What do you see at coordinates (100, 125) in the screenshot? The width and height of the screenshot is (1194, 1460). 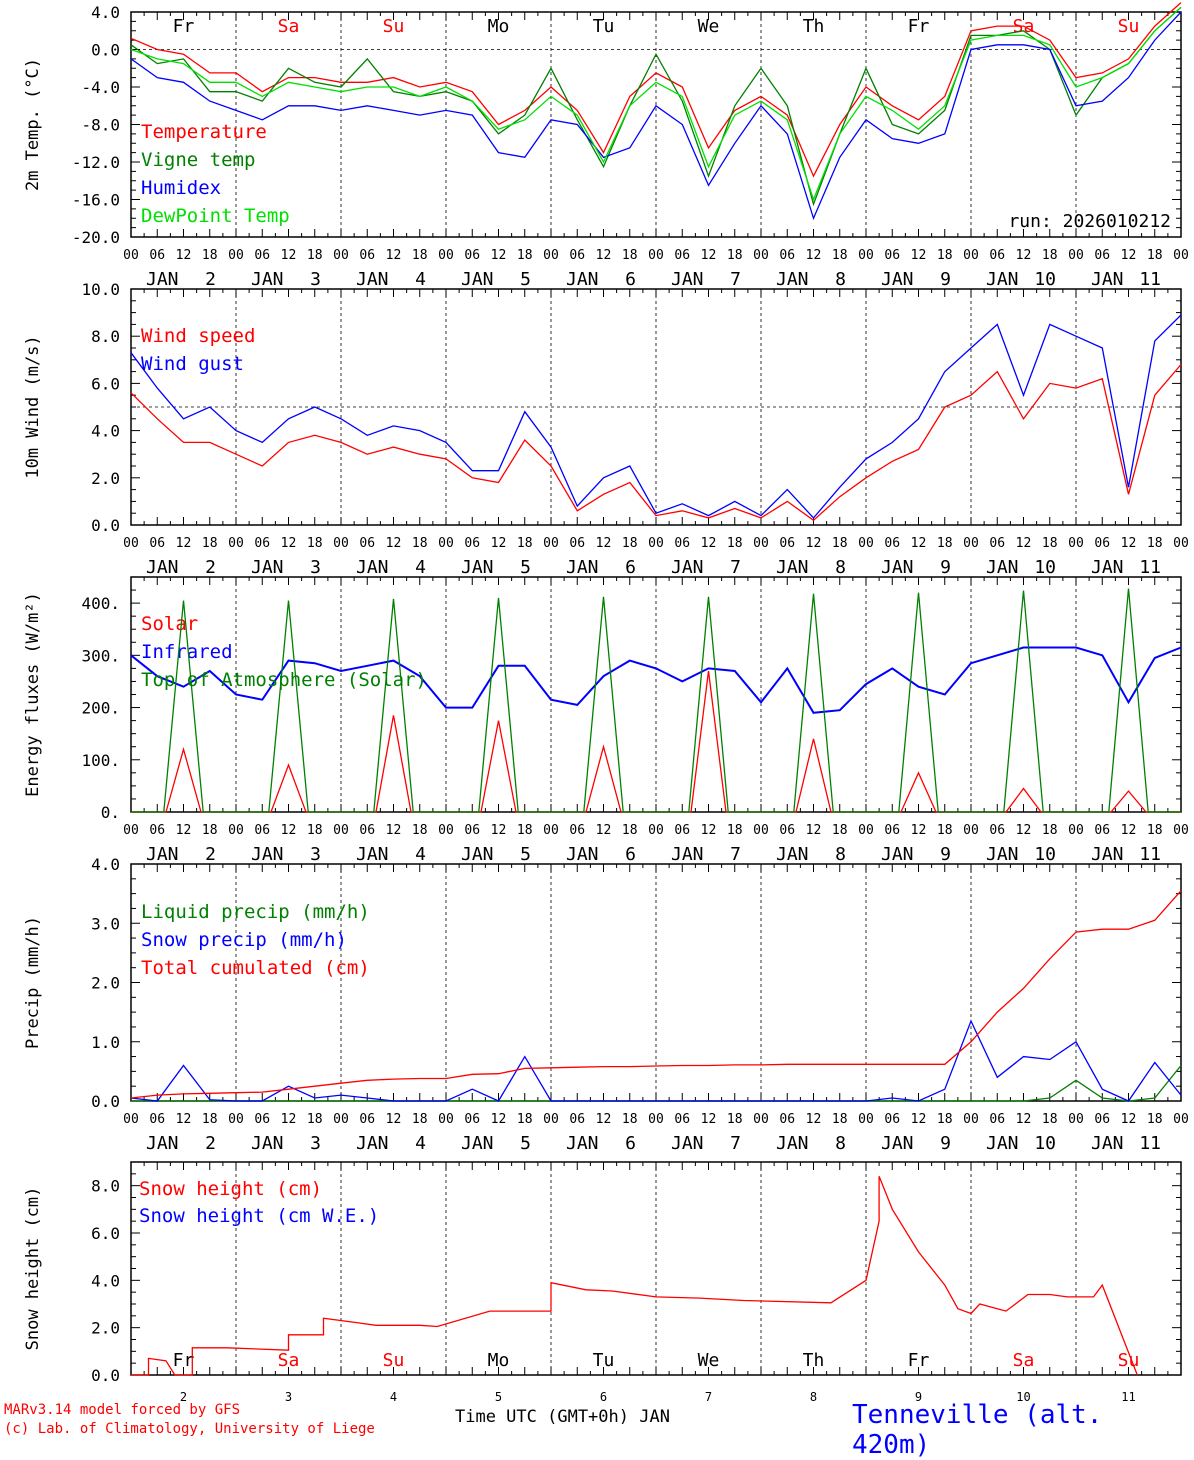 I see `y-tick-label: -8.0` at bounding box center [100, 125].